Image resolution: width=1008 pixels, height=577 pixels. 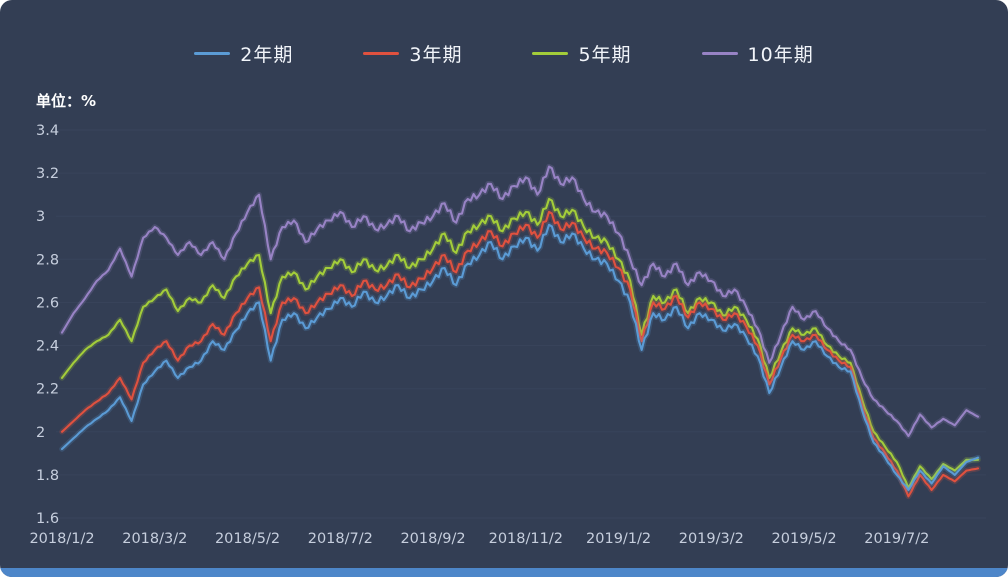 What do you see at coordinates (719, 53) in the screenshot?
I see `legend-line-10y-icon` at bounding box center [719, 53].